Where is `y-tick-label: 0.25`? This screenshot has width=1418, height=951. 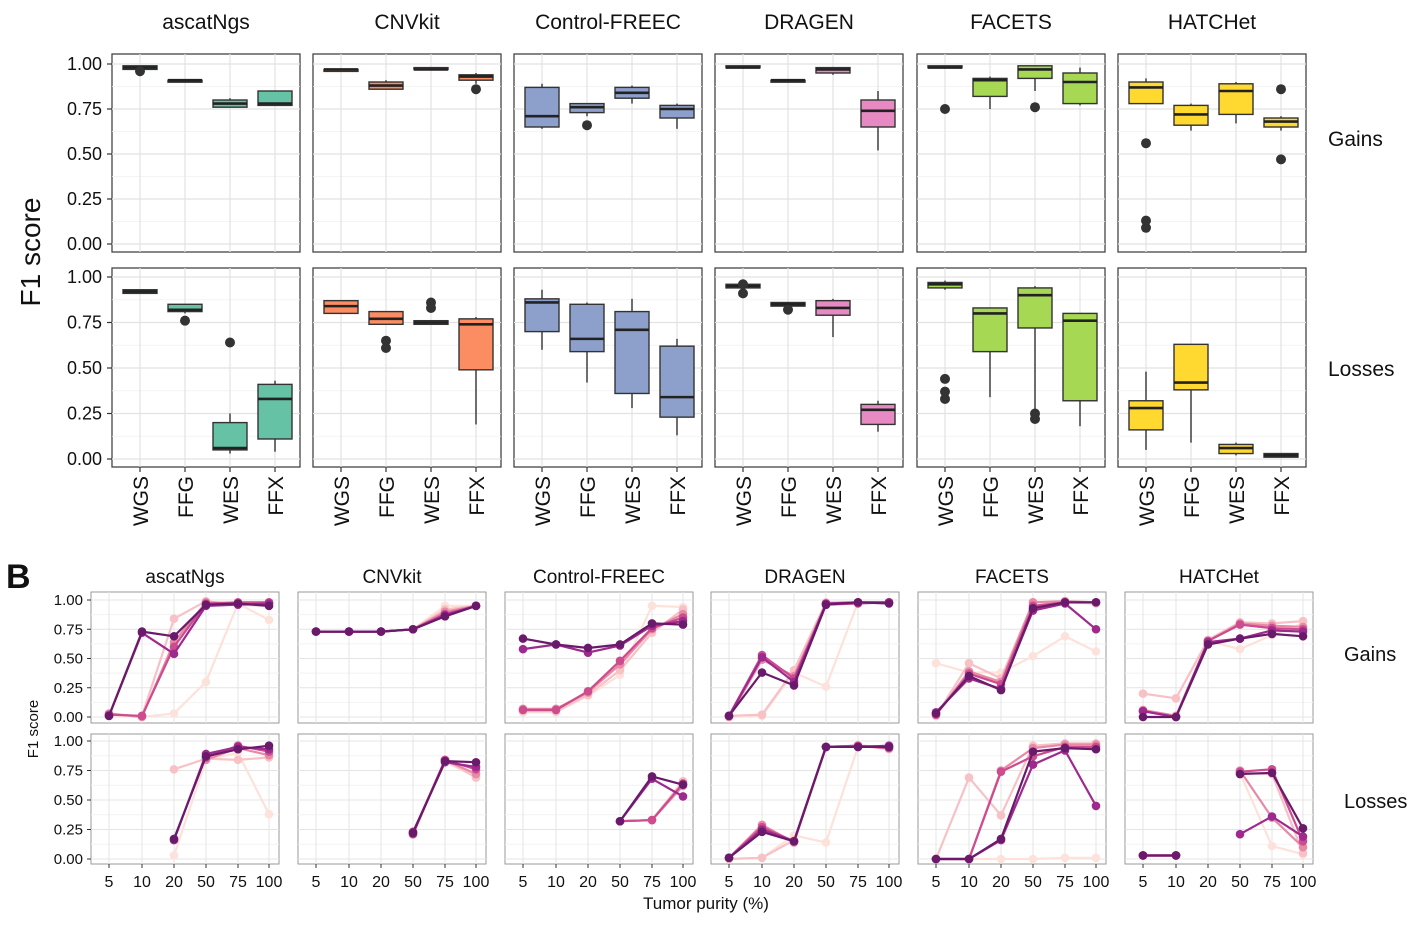
y-tick-label: 0.25 is located at coordinates (68, 688).